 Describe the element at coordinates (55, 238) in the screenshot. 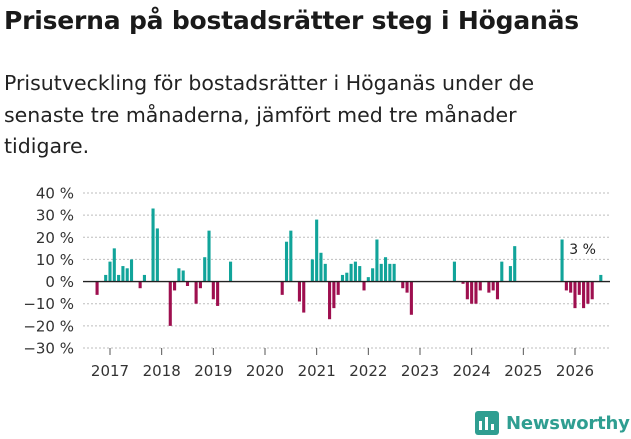

I see `y-tick-label: 20 %` at that location.